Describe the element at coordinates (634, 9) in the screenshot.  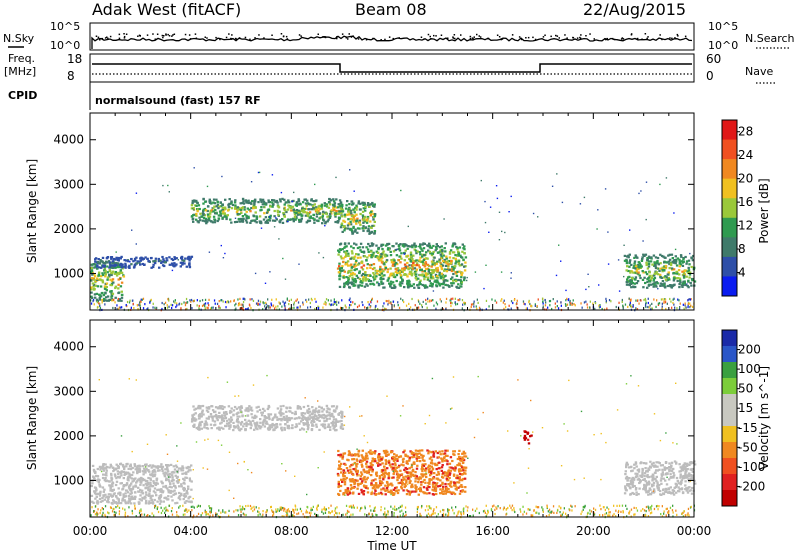
I see `date-title: 22/Aug/2015` at that location.